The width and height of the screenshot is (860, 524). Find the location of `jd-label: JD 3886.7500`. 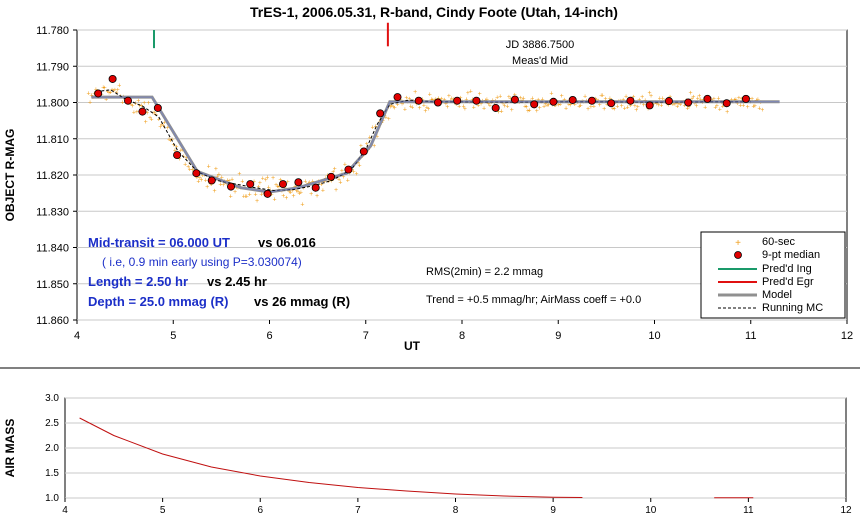

jd-label: JD 3886.7500 is located at coordinates (540, 45).